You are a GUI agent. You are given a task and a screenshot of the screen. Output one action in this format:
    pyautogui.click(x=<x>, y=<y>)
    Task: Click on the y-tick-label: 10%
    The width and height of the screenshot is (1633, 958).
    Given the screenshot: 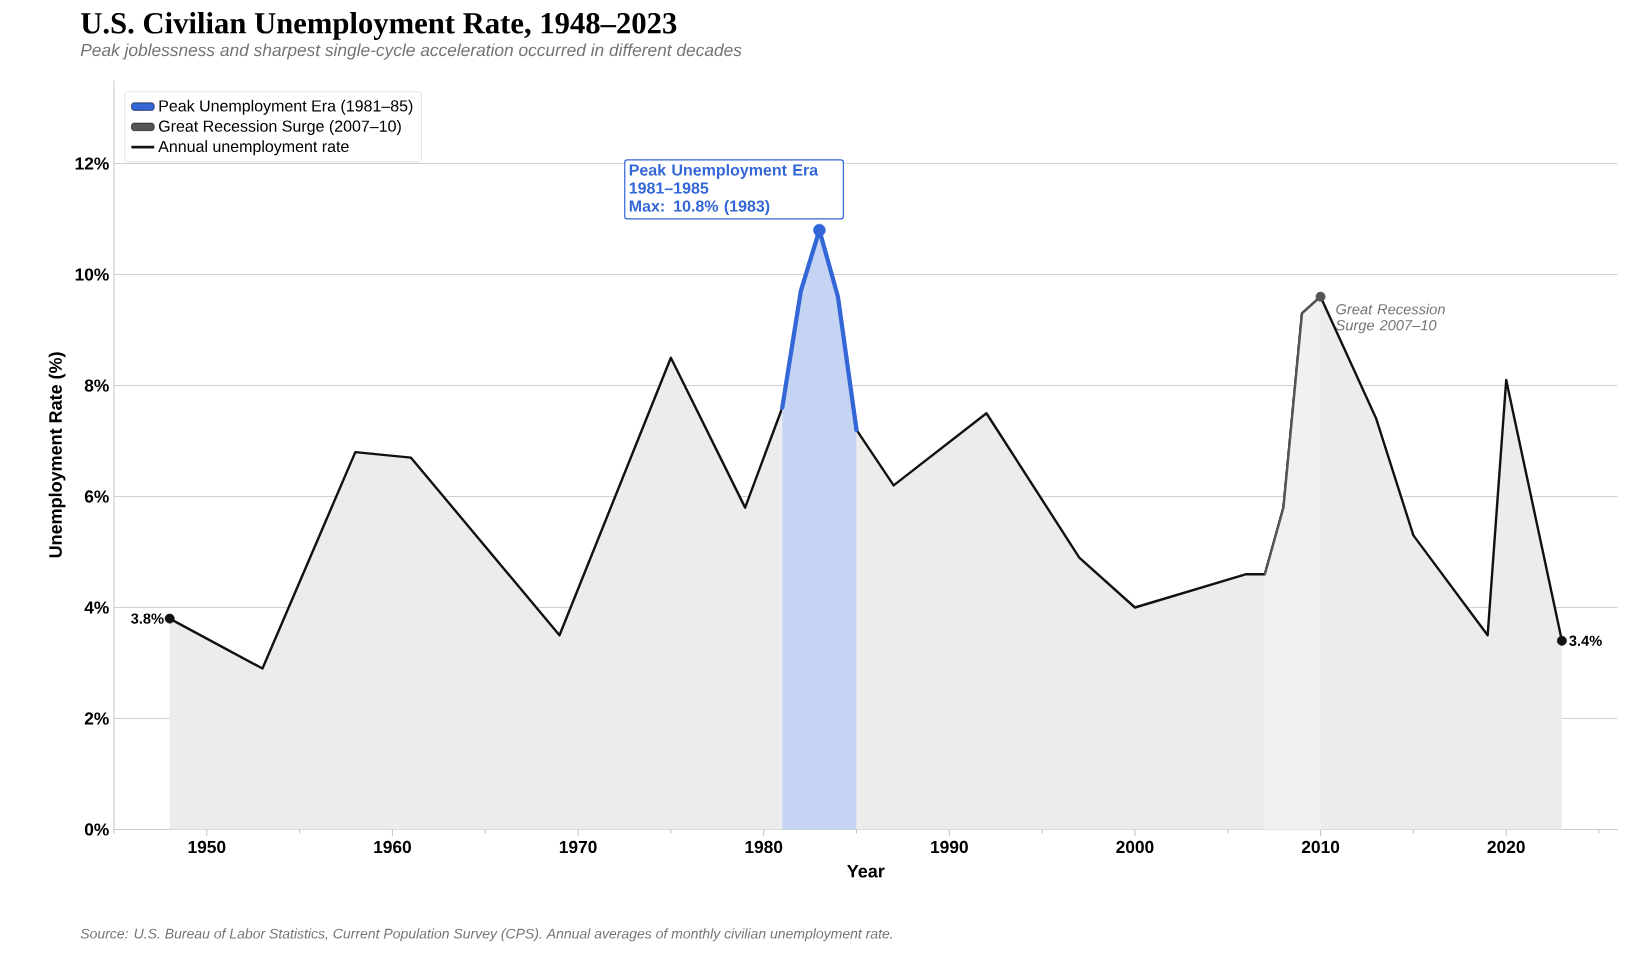 What is the action you would take?
    pyautogui.click(x=92, y=274)
    